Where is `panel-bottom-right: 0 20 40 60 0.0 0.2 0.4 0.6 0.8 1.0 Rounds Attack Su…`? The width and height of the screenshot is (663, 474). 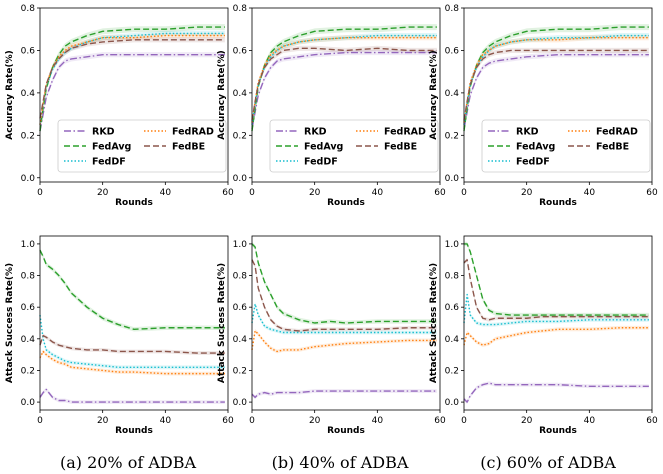 panel-bottom-right: 0 20 40 60 0.0 0.2 0.4 0.6 0.8 1.0 Rounds Attack Su… is located at coordinates (543, 335).